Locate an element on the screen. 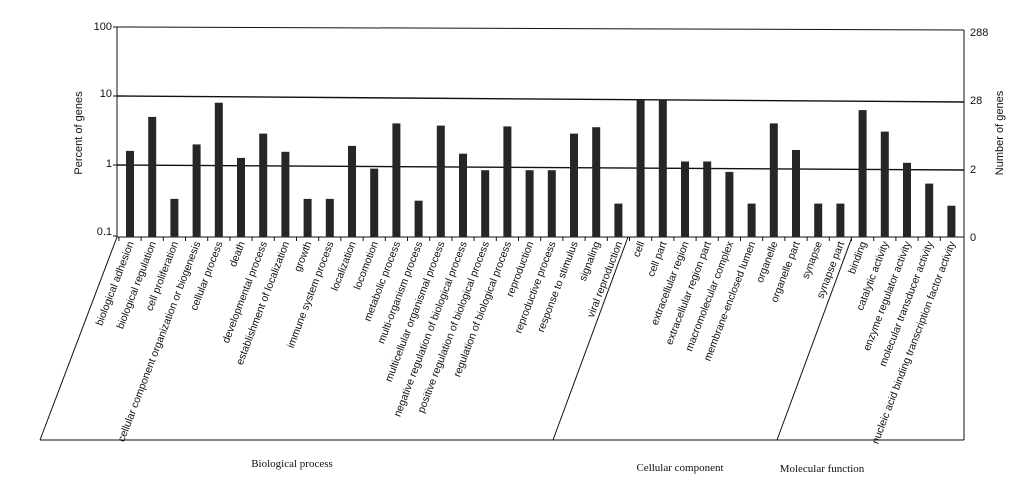 The image size is (1027, 496). category-label: binding is located at coordinates (857, 258).